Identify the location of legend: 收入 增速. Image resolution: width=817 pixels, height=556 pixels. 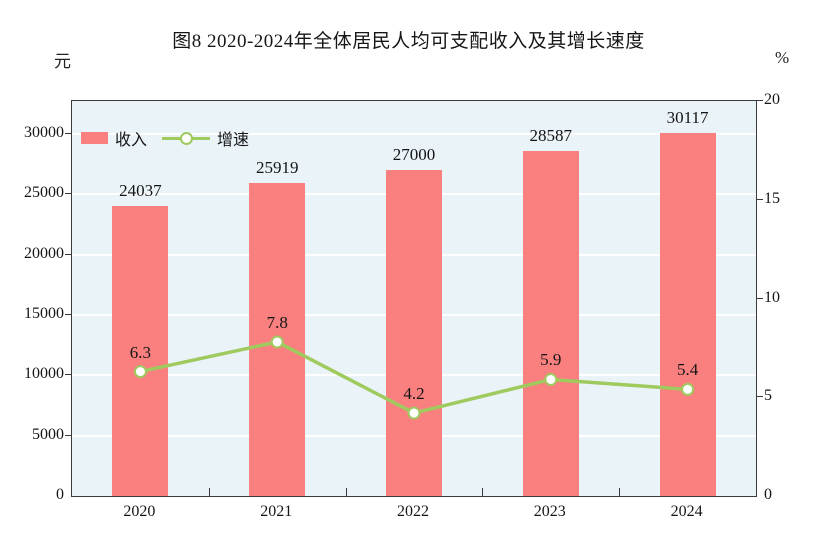
(165, 138).